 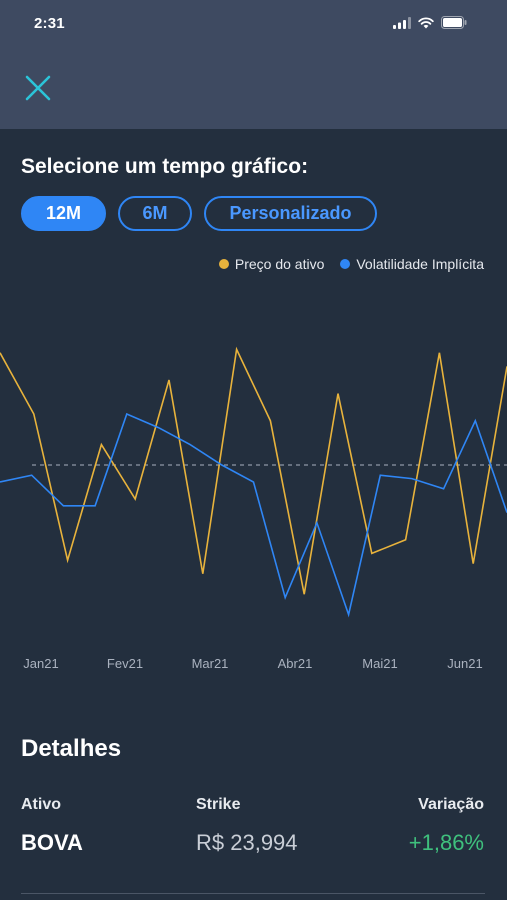 I want to click on x-tick-label: Jun21, so click(x=464, y=663).